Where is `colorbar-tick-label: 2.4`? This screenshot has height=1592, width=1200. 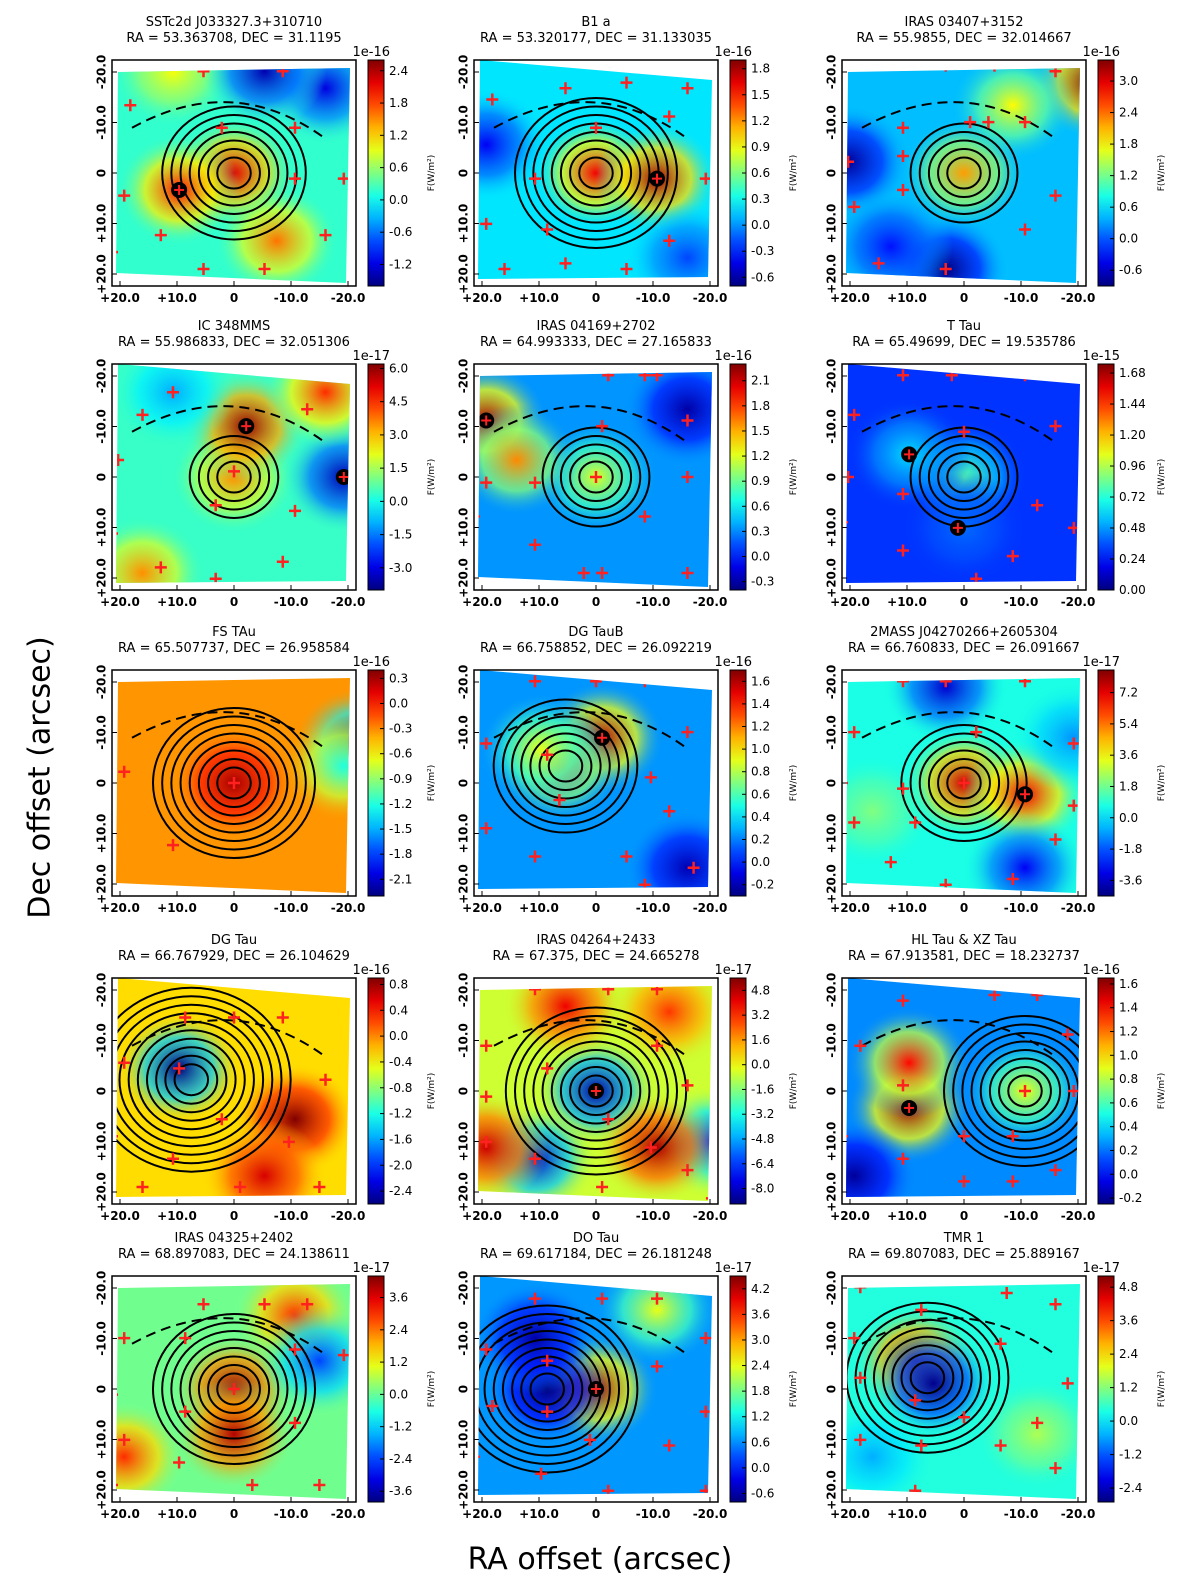
colorbar-tick-label: 2.4 is located at coordinates (398, 71).